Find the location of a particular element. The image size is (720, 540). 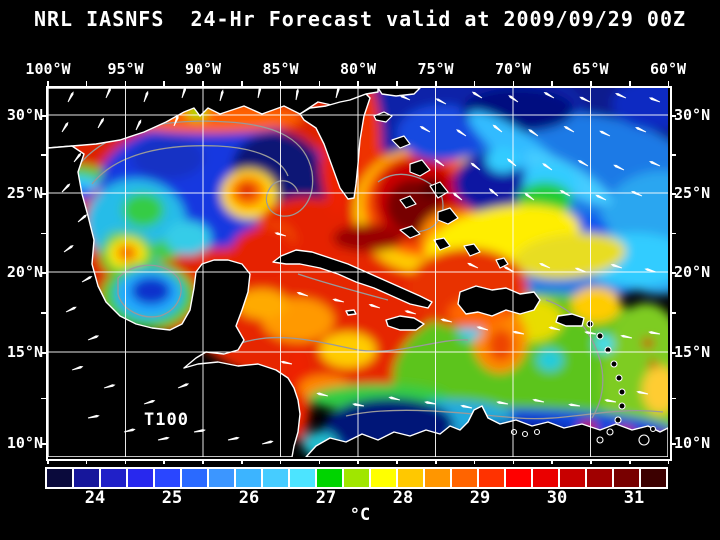

lon-tick-label: 100°W is located at coordinates (48, 69).